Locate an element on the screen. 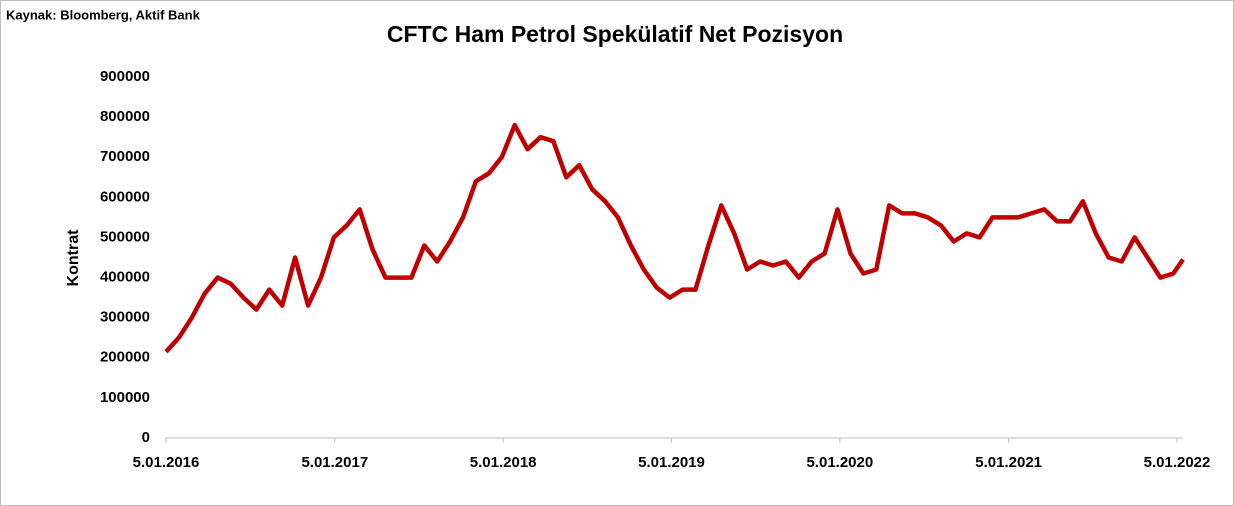 The width and height of the screenshot is (1234, 506). y-tick-label: 400000 is located at coordinates (125, 277).